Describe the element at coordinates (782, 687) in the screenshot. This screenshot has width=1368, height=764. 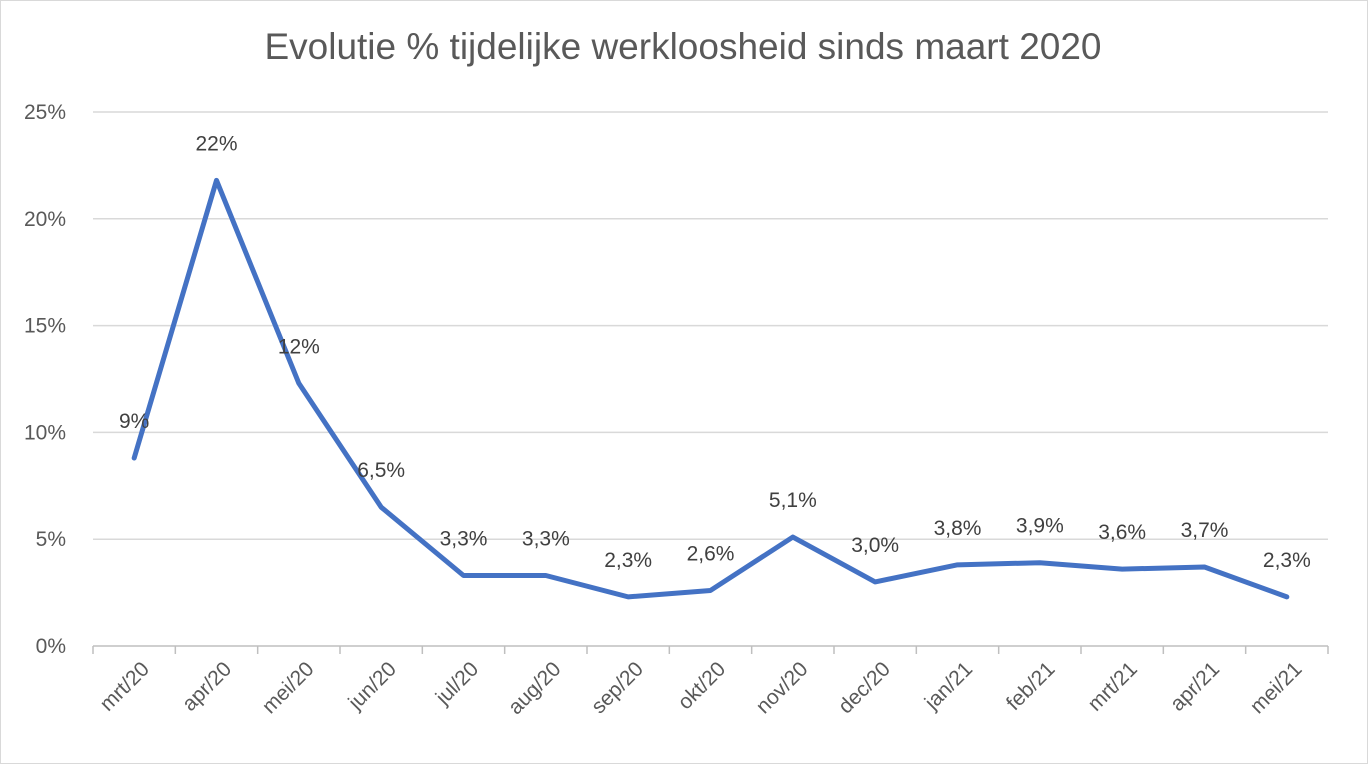
I see `x-tick-label: nov/20` at that location.